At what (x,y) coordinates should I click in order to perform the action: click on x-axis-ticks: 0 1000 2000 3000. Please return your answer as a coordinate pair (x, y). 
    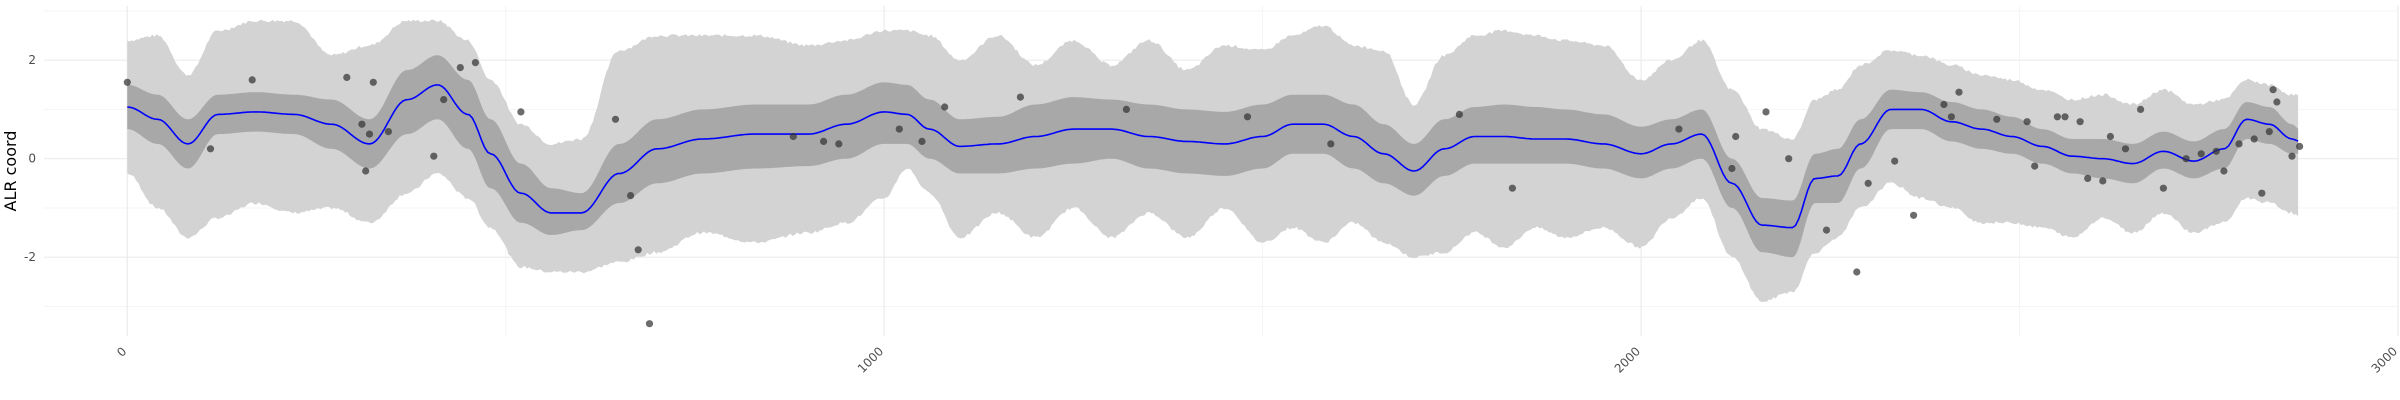
    Looking at the image, I should click on (1257, 360).